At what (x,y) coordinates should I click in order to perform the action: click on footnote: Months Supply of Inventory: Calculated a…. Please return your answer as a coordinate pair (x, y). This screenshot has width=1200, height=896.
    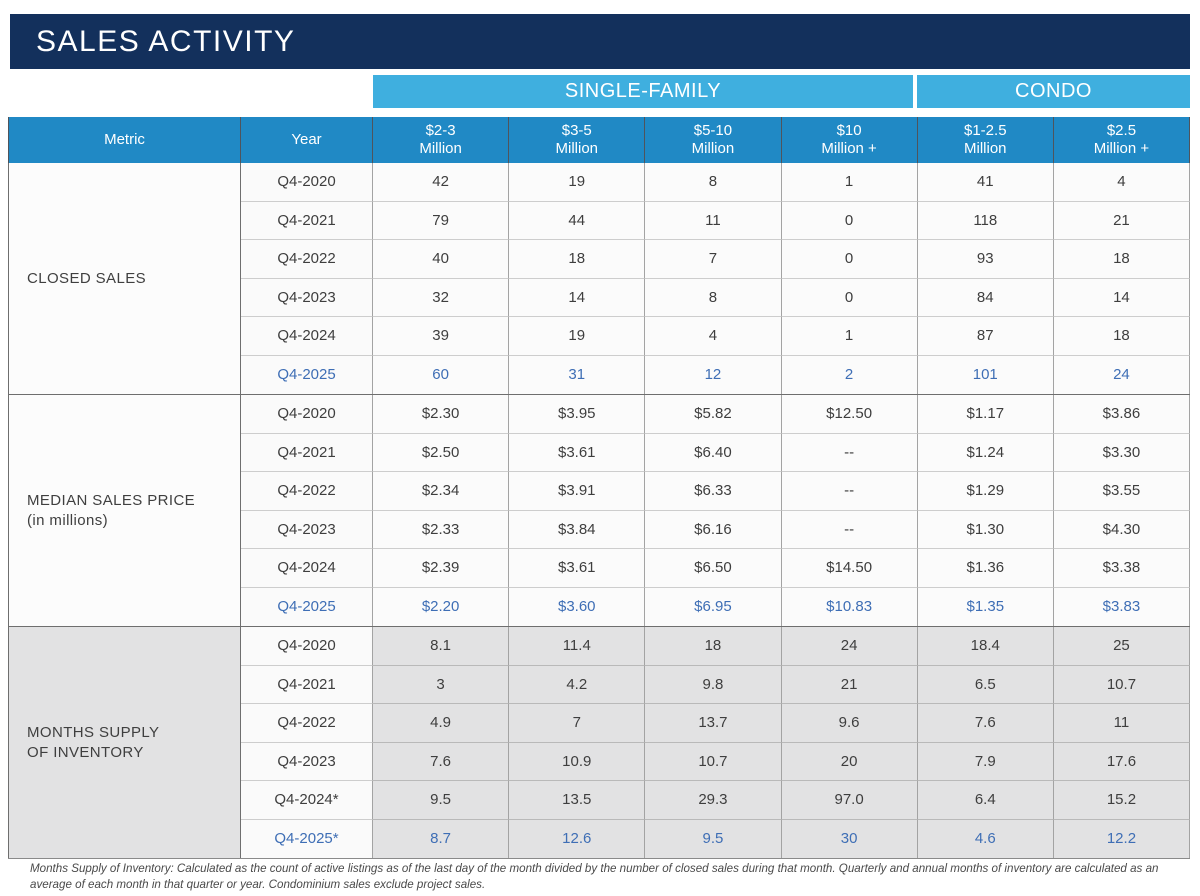
    Looking at the image, I should click on (594, 877).